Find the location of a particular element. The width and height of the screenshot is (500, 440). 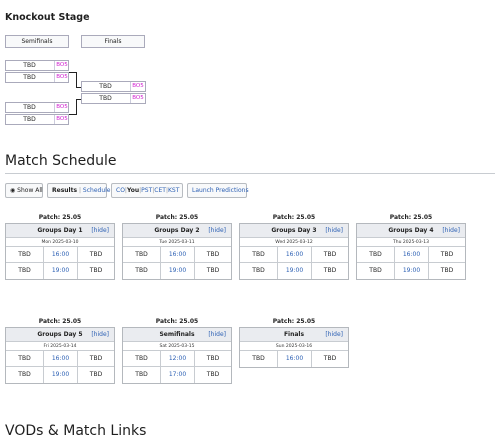

day-header: Groups Day 5 [hide] is located at coordinates (60, 335).